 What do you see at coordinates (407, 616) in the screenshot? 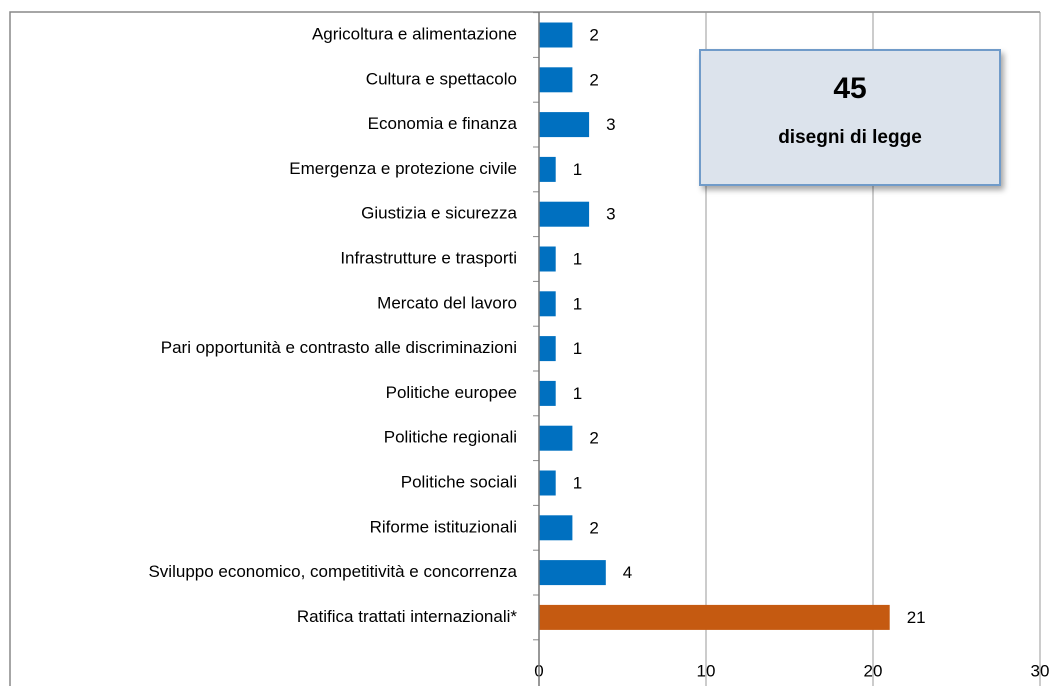
I see `y-tick-label: Ratifica trattati internazionali*` at bounding box center [407, 616].